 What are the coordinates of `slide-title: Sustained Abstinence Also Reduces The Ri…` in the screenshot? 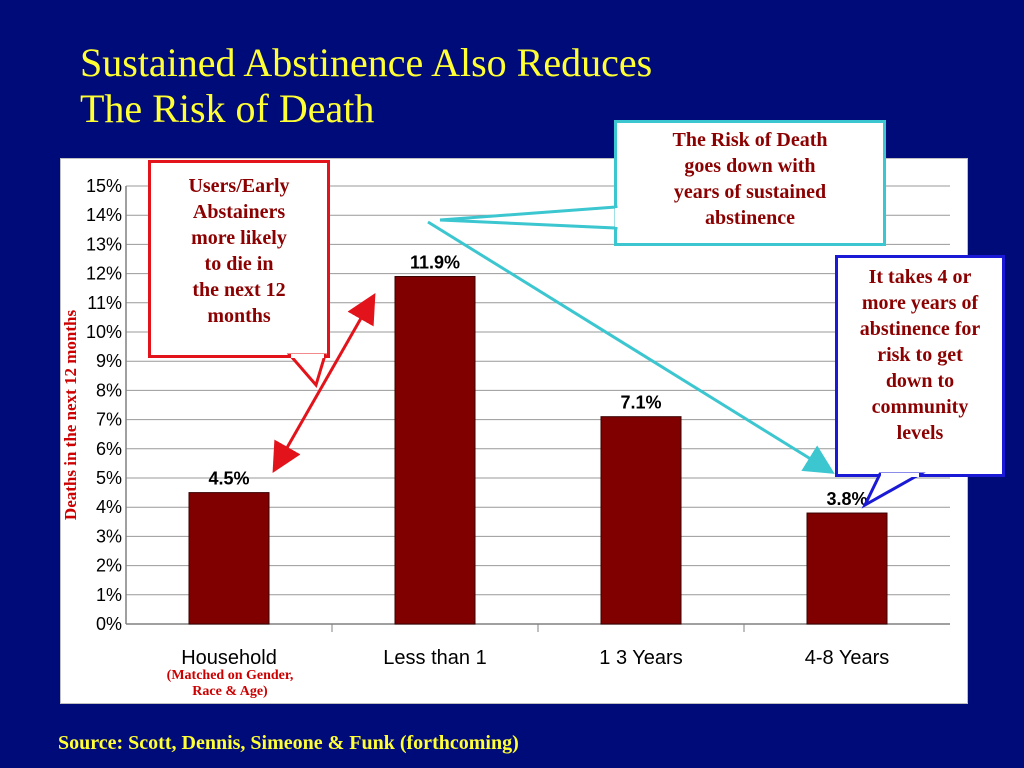 It's located at (366, 86).